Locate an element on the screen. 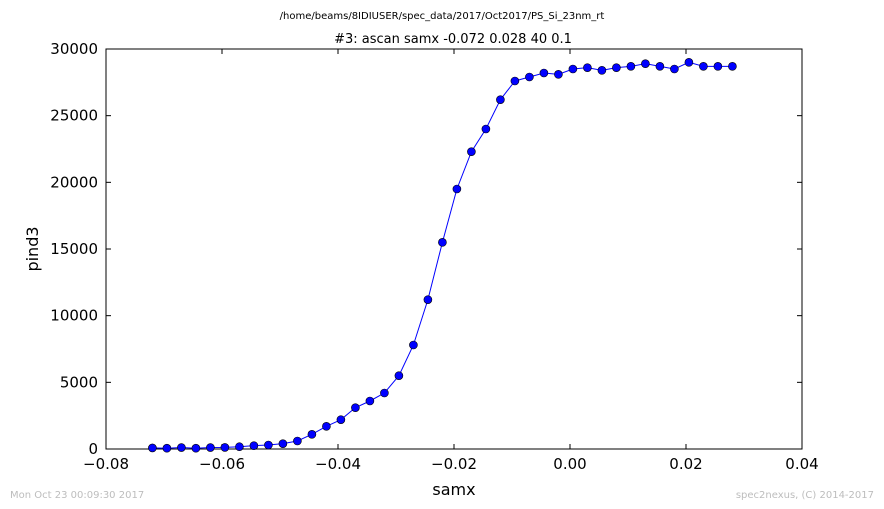 Image resolution: width=884 pixels, height=509 pixels. x-tick-label: −0.08 is located at coordinates (106, 464).